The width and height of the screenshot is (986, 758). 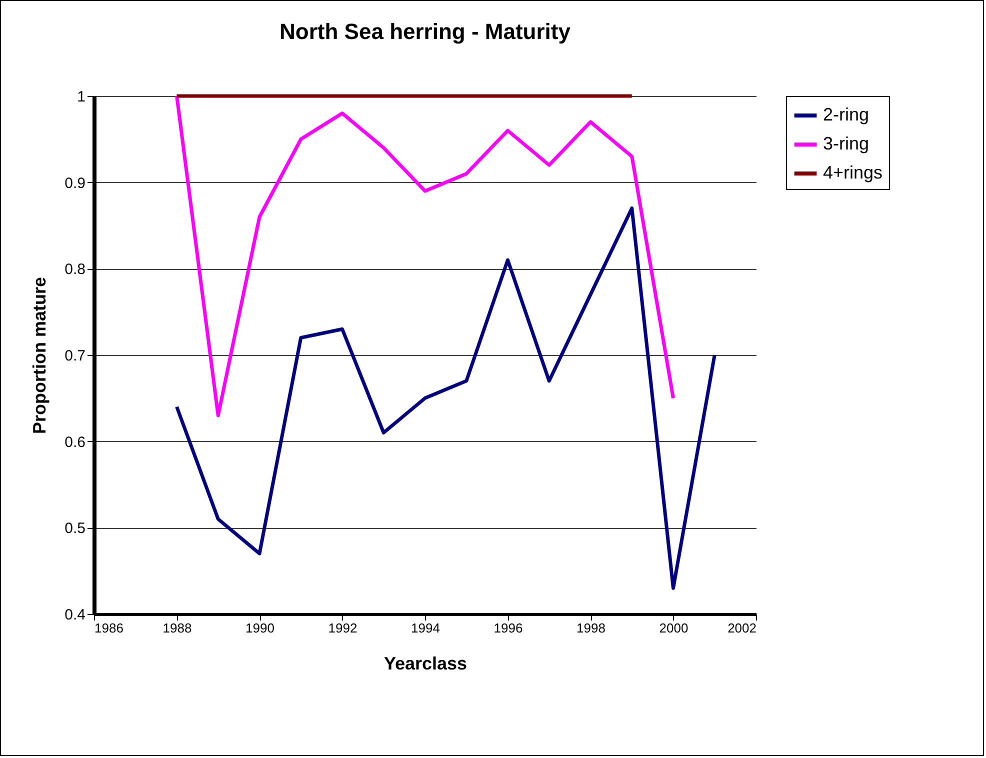 What do you see at coordinates (426, 664) in the screenshot?
I see `x-axis-title: Yearclass` at bounding box center [426, 664].